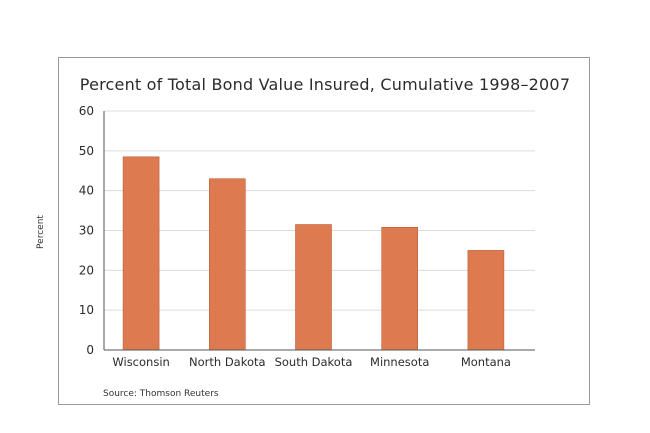  I want to click on x-tick-wisconsin: Wisconsin, so click(140, 362).